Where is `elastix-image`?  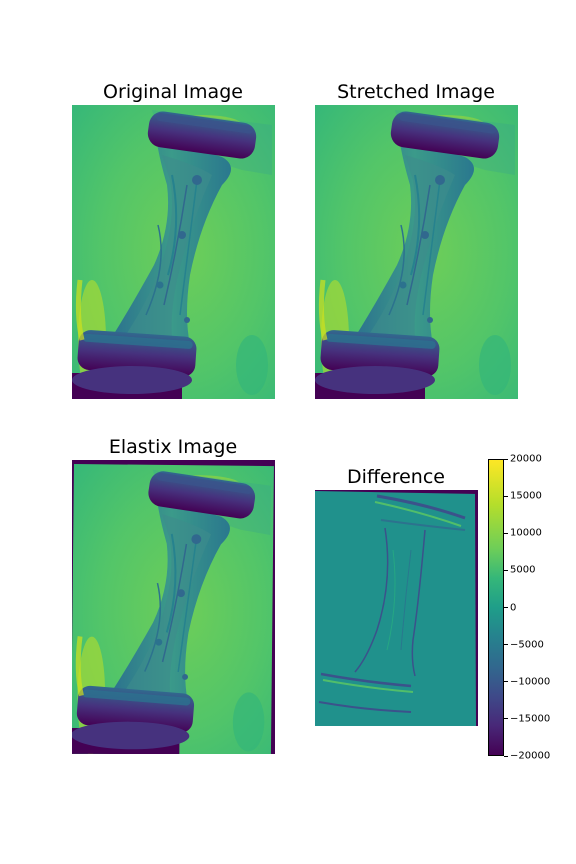 elastix-image is located at coordinates (173, 607).